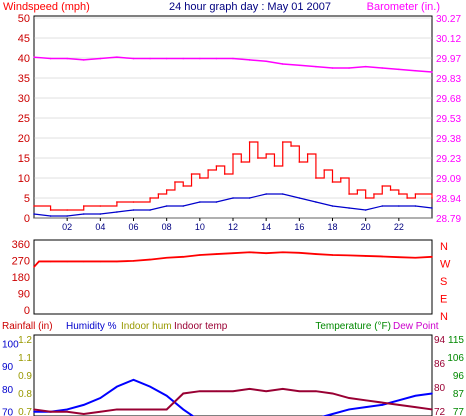  I want to click on barometer-y-tick-label: 29.97, so click(448, 59).